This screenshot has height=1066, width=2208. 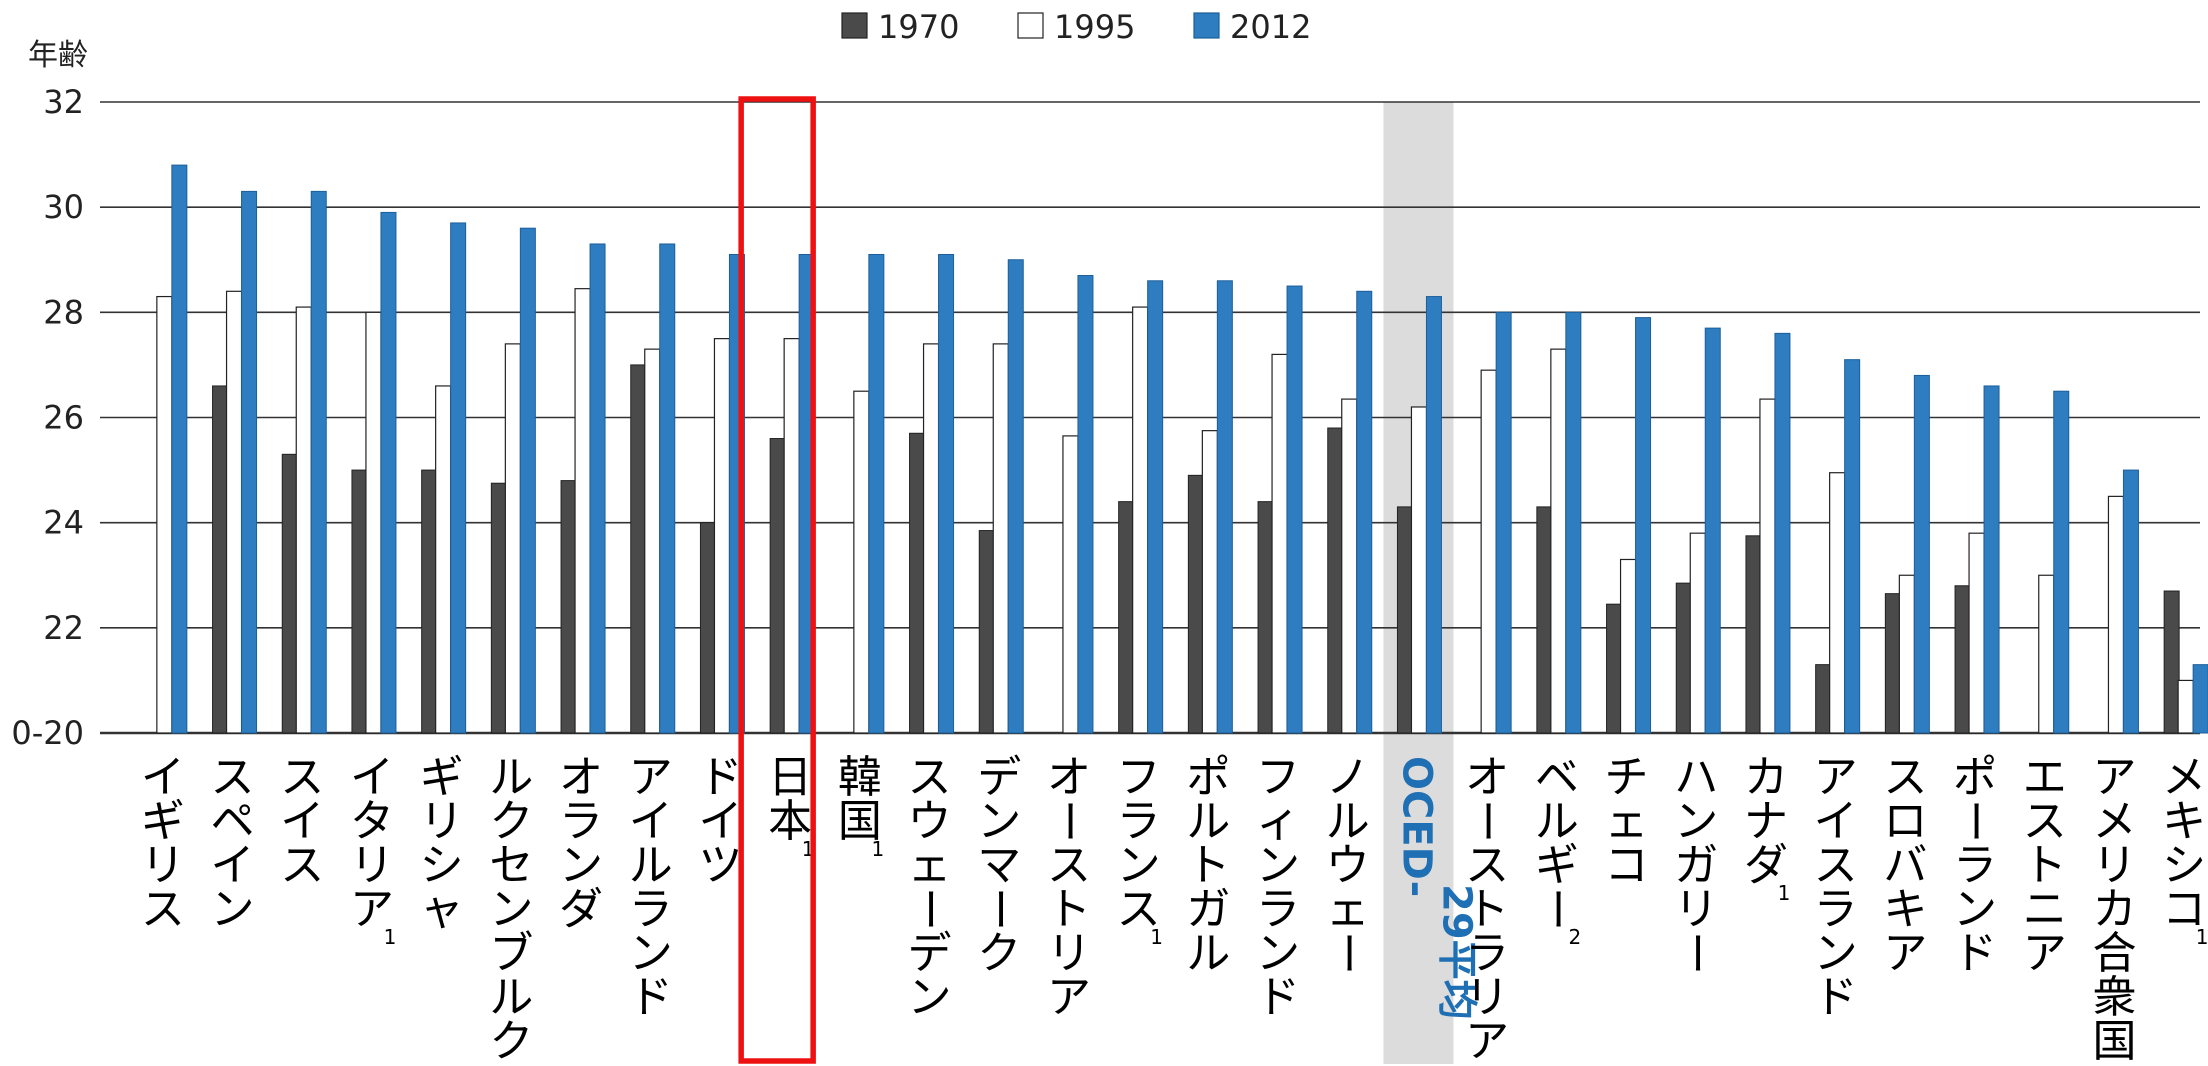 I want to click on category-label-char: ー, so click(x=1695, y=953).